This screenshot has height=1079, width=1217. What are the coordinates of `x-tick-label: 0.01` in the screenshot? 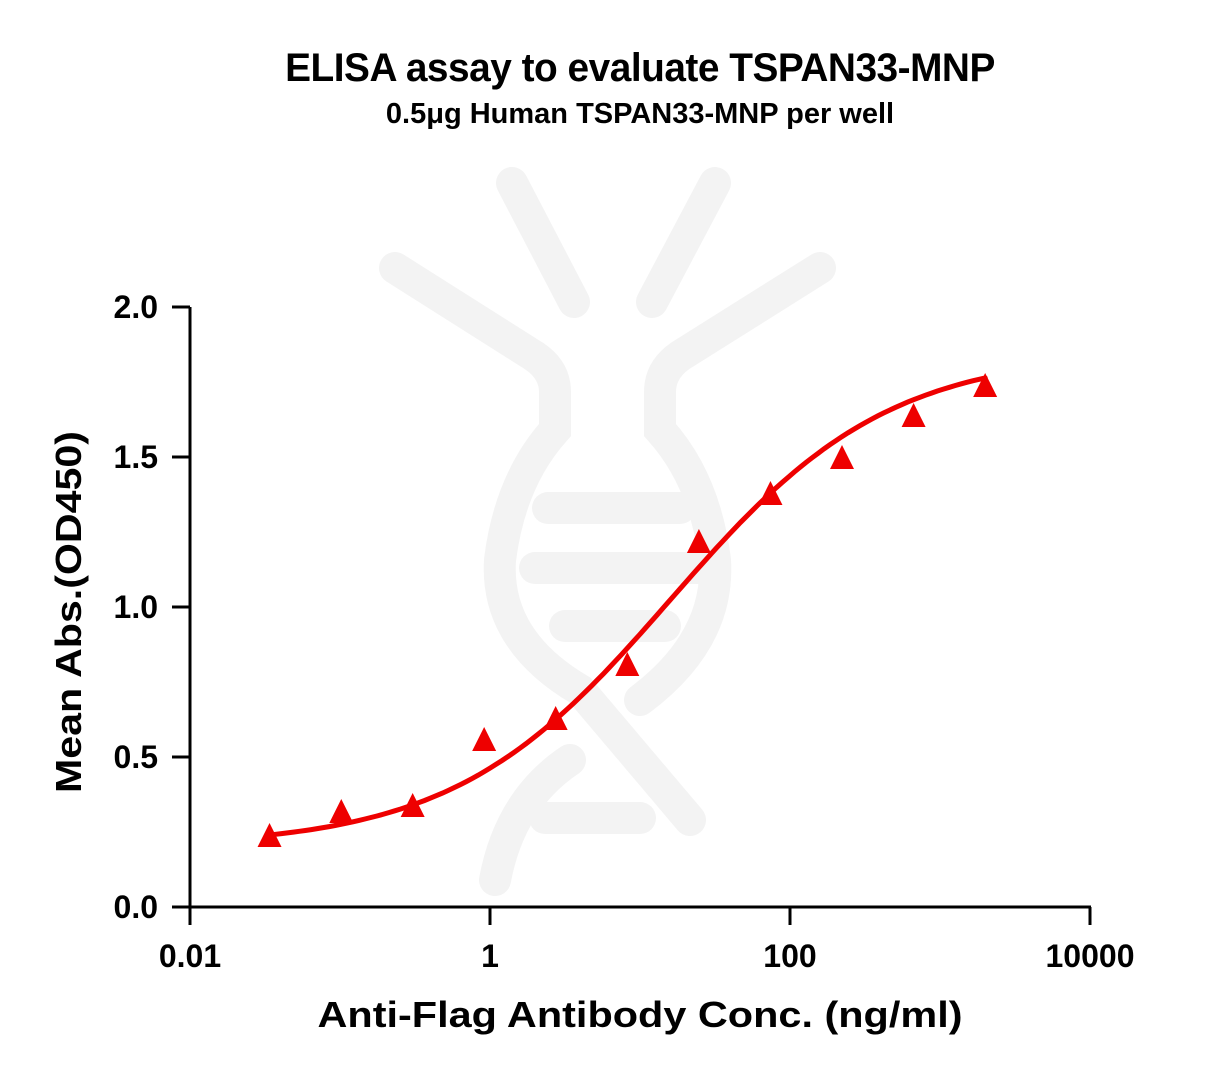 It's located at (190, 956).